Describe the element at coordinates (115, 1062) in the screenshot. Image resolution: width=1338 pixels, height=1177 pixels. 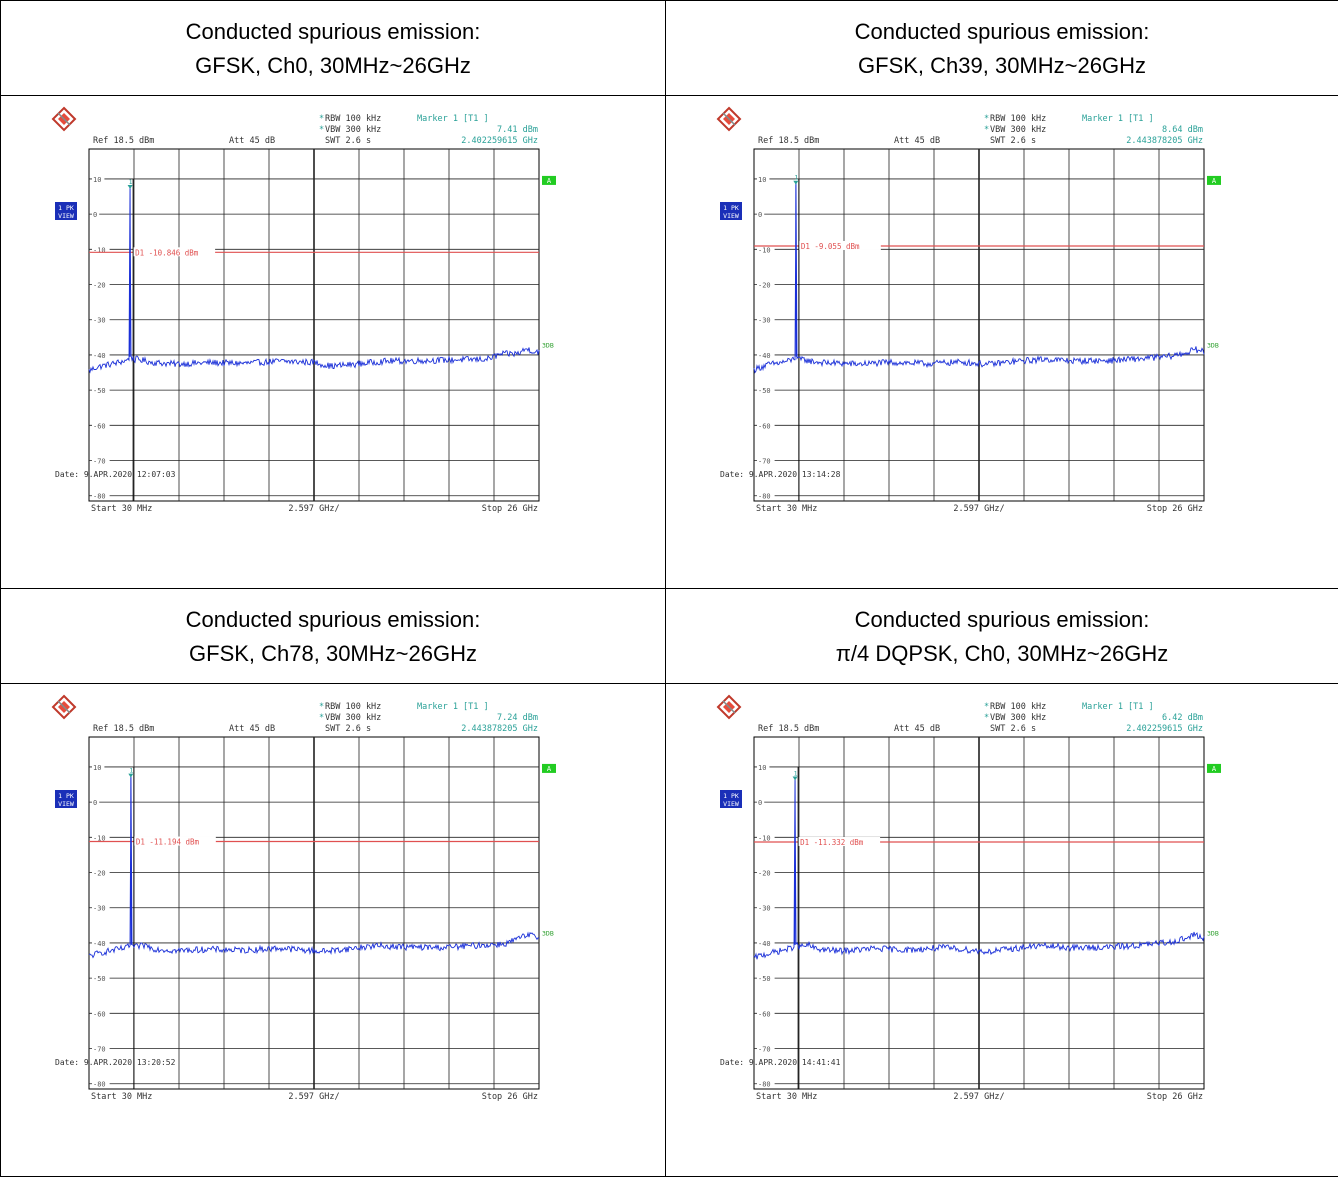
I see `timestamp: Date: 9.APR.2020 13:20:52` at that location.